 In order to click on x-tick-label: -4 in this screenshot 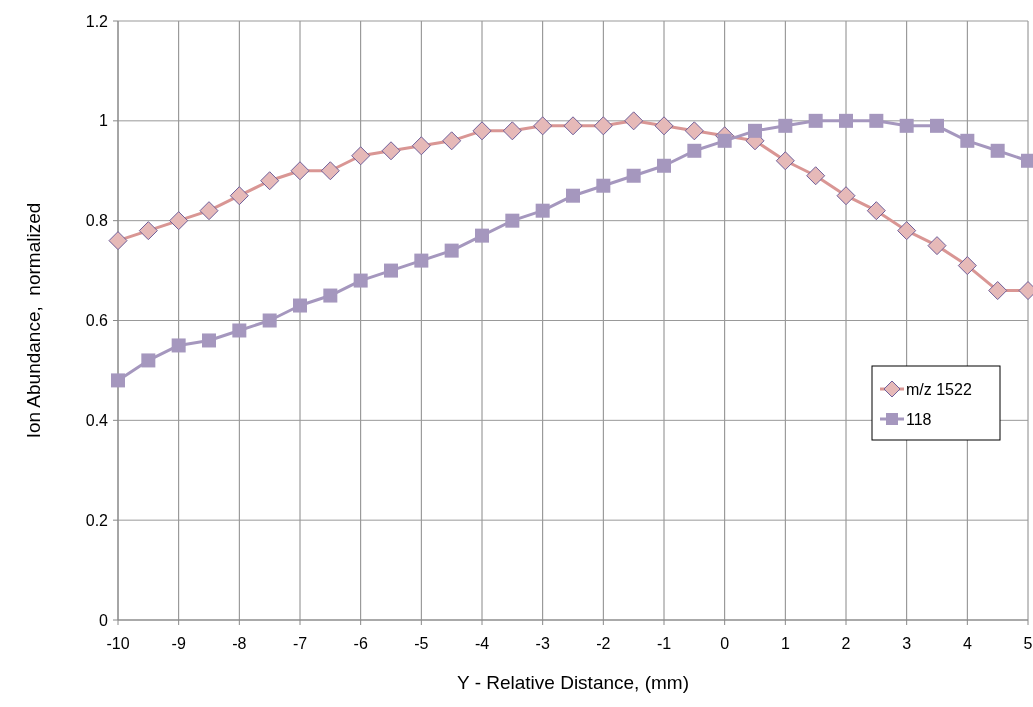, I will do `click(482, 643)`.